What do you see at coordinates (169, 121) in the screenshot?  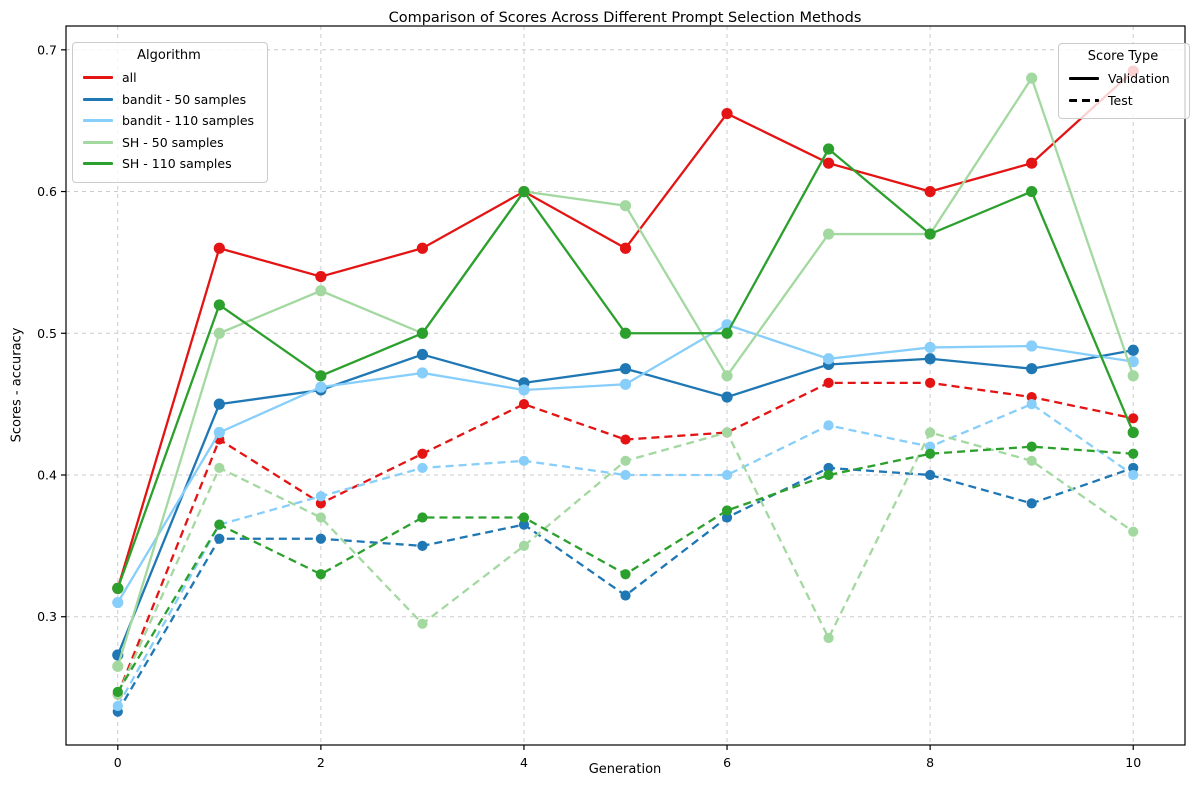 I see `legend-entry-bandit-110-samples: bandit - 110 samples` at bounding box center [169, 121].